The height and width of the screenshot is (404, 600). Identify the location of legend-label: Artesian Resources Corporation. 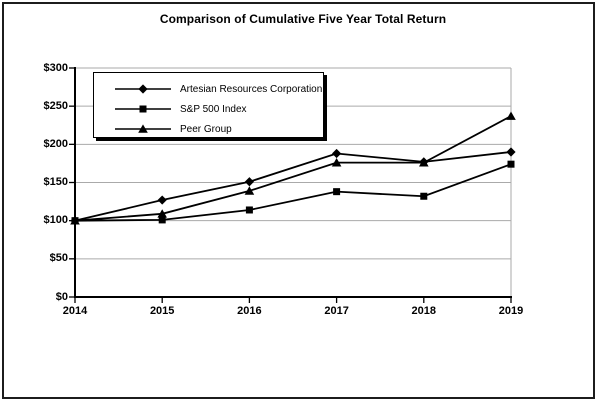
(251, 89).